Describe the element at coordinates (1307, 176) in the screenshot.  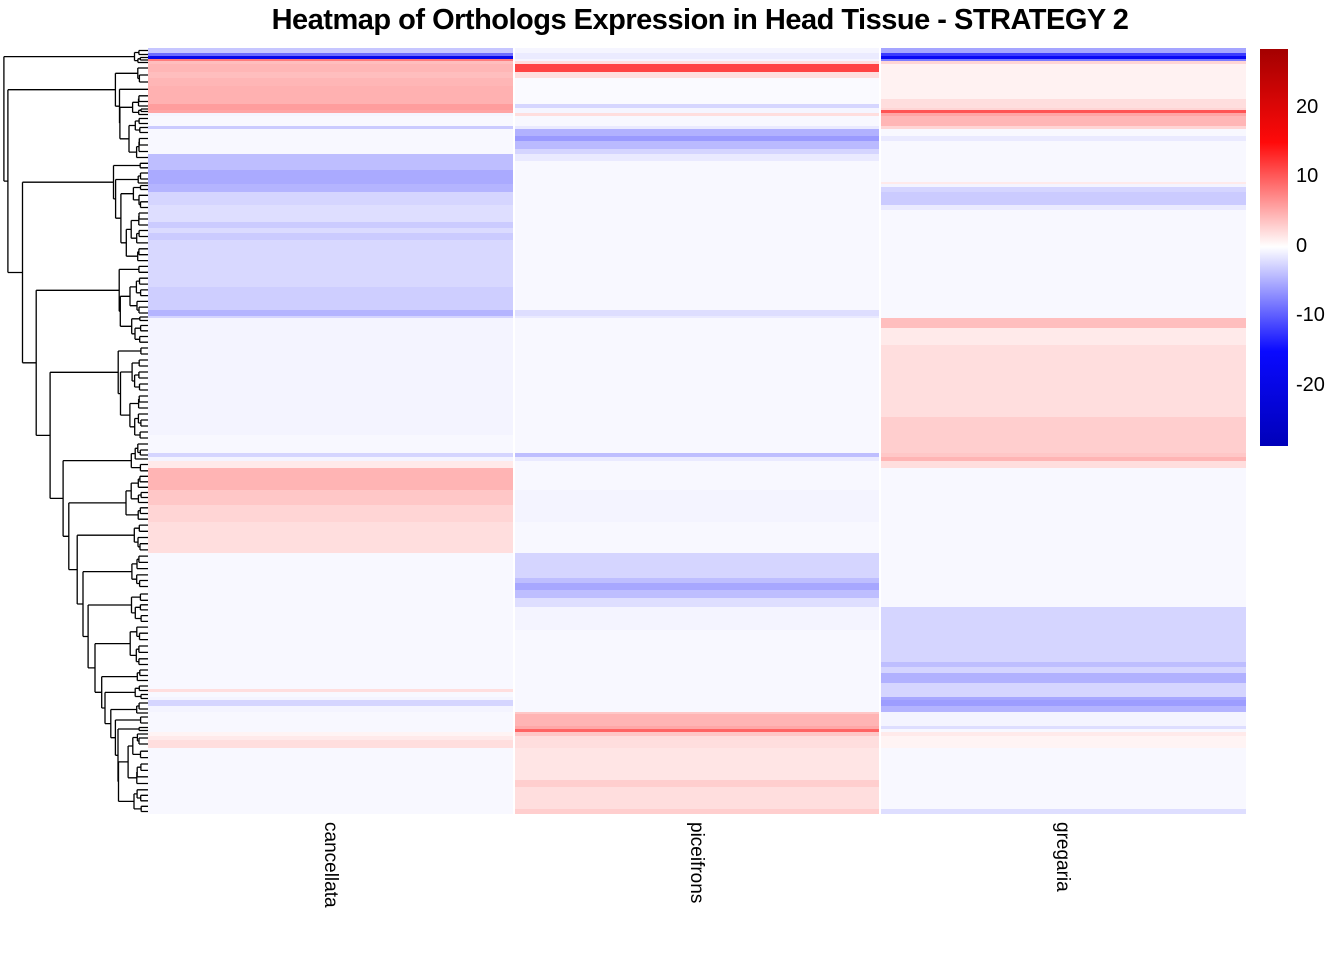
I see `legend-tick-label: 10` at that location.